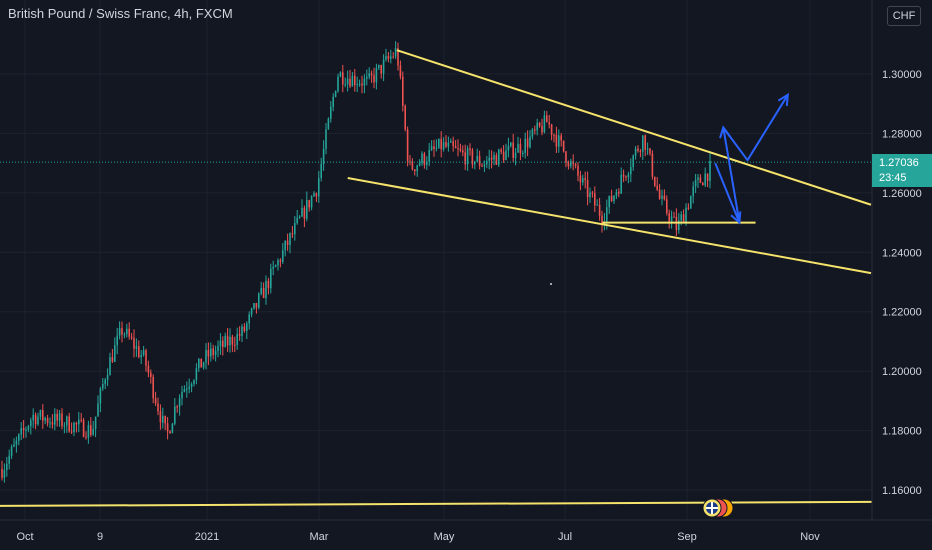  I want to click on x-tick-label: Mar, so click(319, 537).